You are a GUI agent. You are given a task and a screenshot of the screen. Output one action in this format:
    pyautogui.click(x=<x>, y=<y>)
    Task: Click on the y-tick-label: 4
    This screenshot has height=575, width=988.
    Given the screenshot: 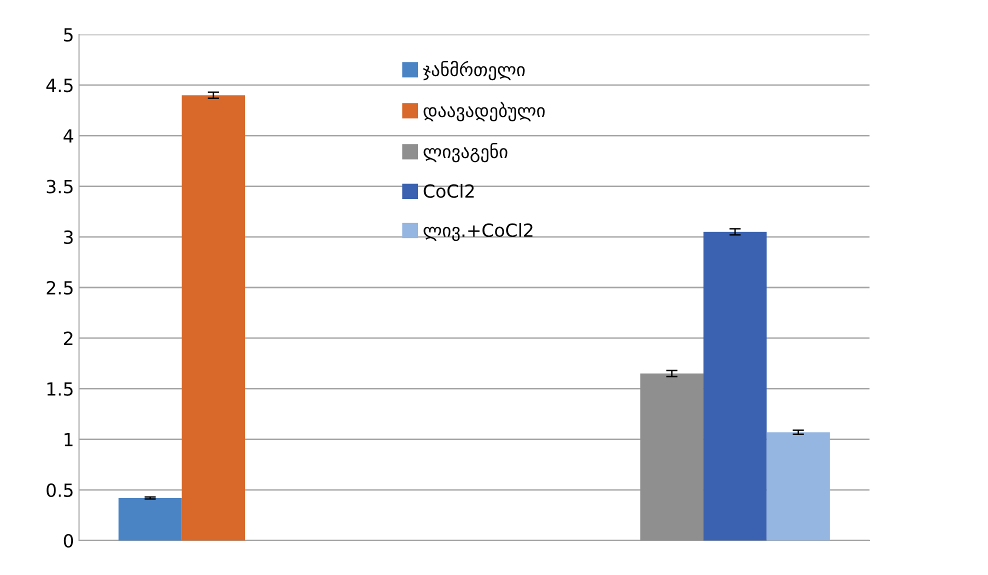 What is the action you would take?
    pyautogui.click(x=69, y=136)
    